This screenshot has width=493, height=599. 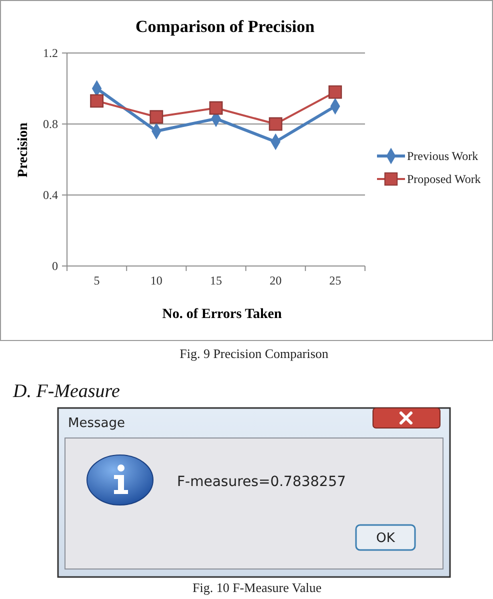 I want to click on caption: Fig. 9 Precision Comparison, so click(x=254, y=353).